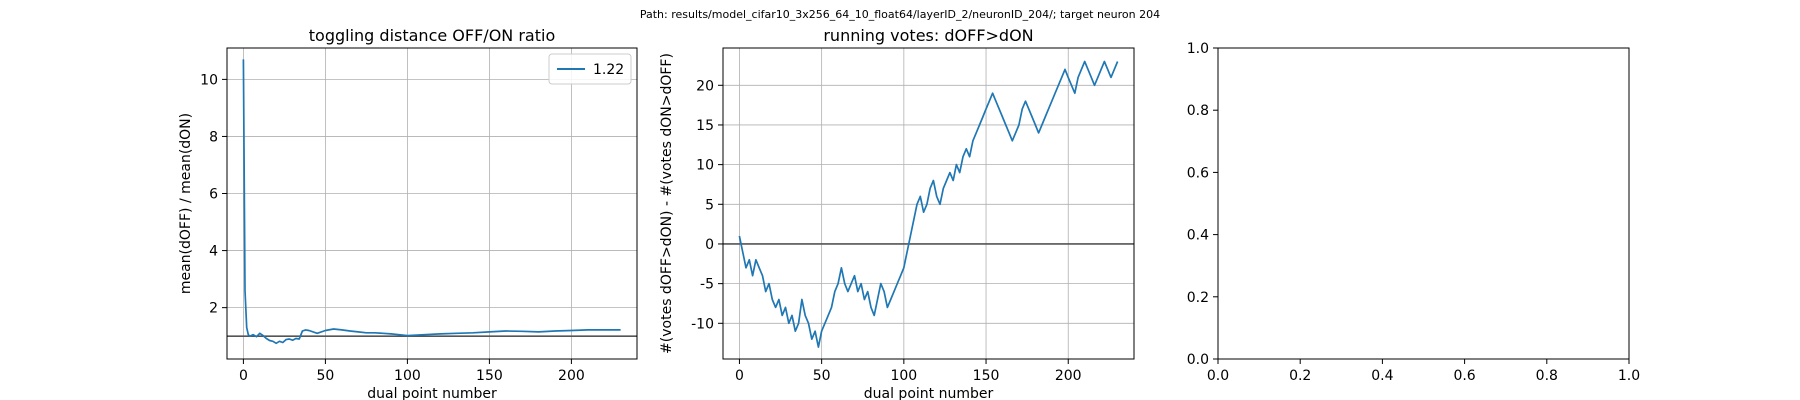 Image resolution: width=1800 pixels, height=400 pixels. Describe the element at coordinates (705, 86) in the screenshot. I see `y-tick-label: 20` at that location.